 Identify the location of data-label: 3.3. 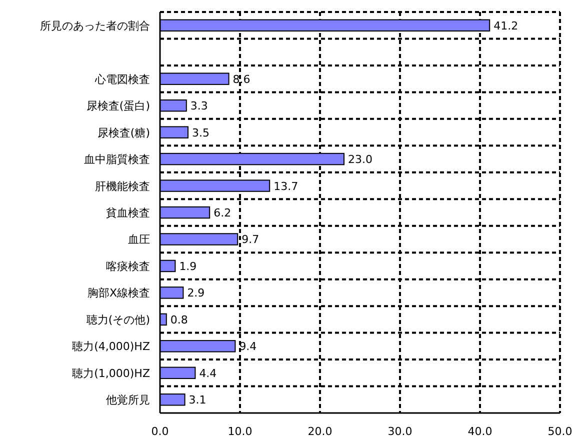
(199, 106).